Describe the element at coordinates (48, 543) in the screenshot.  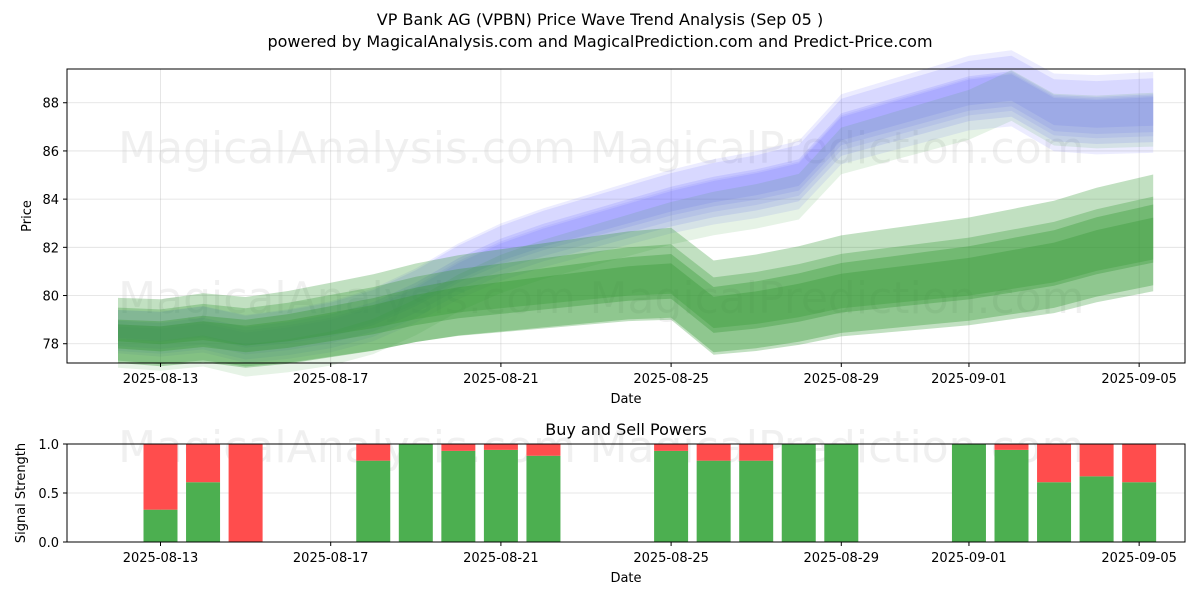
I see `signal-y-tick-label: 0.0` at that location.